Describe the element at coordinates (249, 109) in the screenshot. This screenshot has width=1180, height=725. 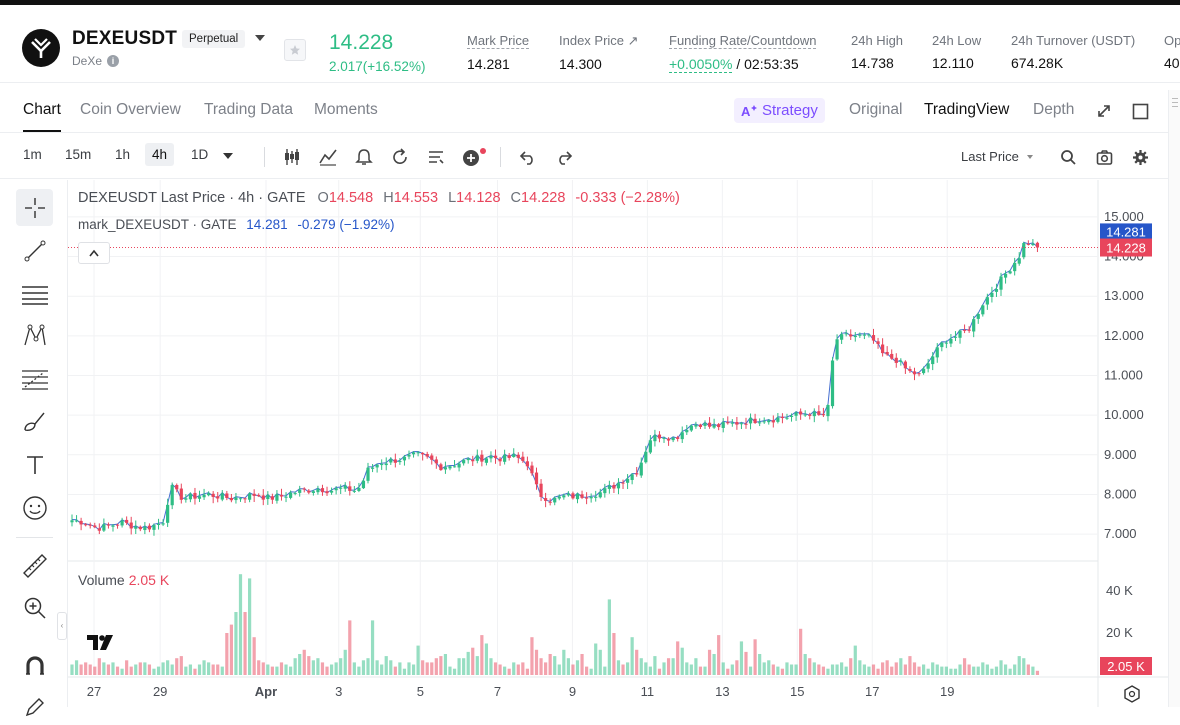
I see `tab-trading-data: Trading Data` at that location.